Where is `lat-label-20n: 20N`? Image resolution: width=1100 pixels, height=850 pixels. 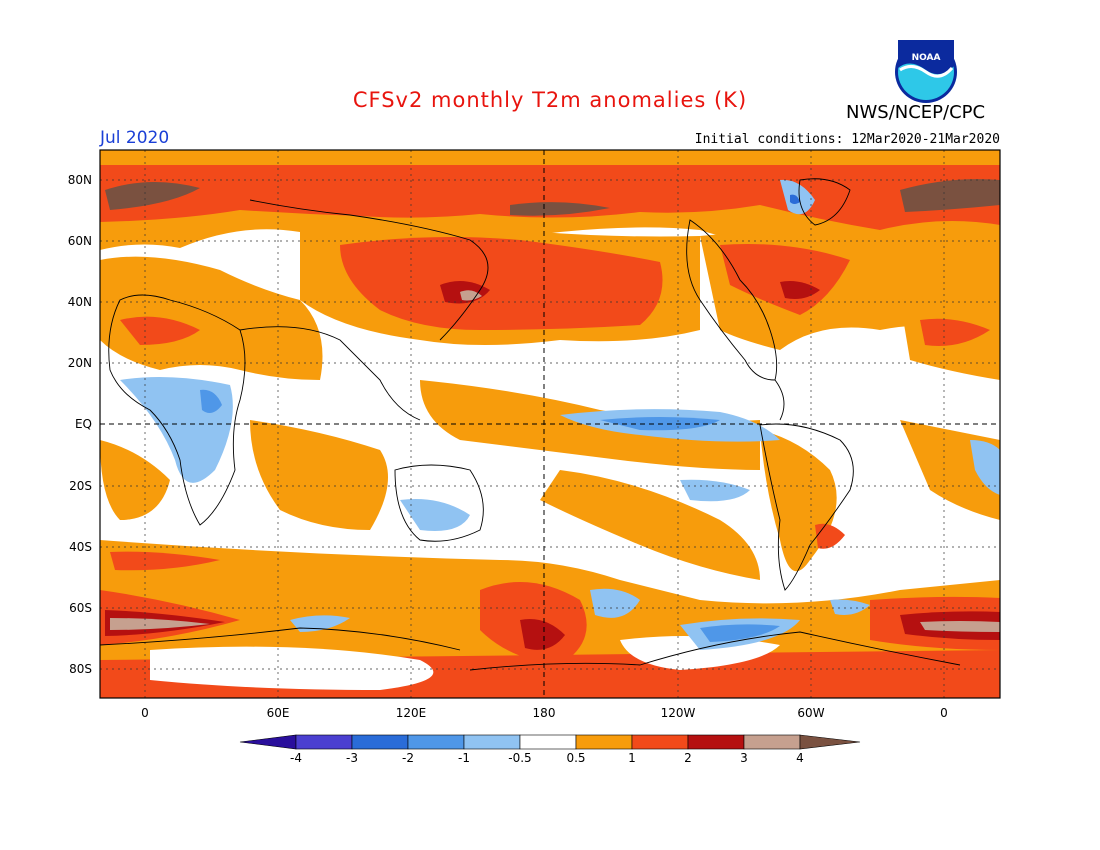 lat-label-20n: 20N is located at coordinates (79, 363).